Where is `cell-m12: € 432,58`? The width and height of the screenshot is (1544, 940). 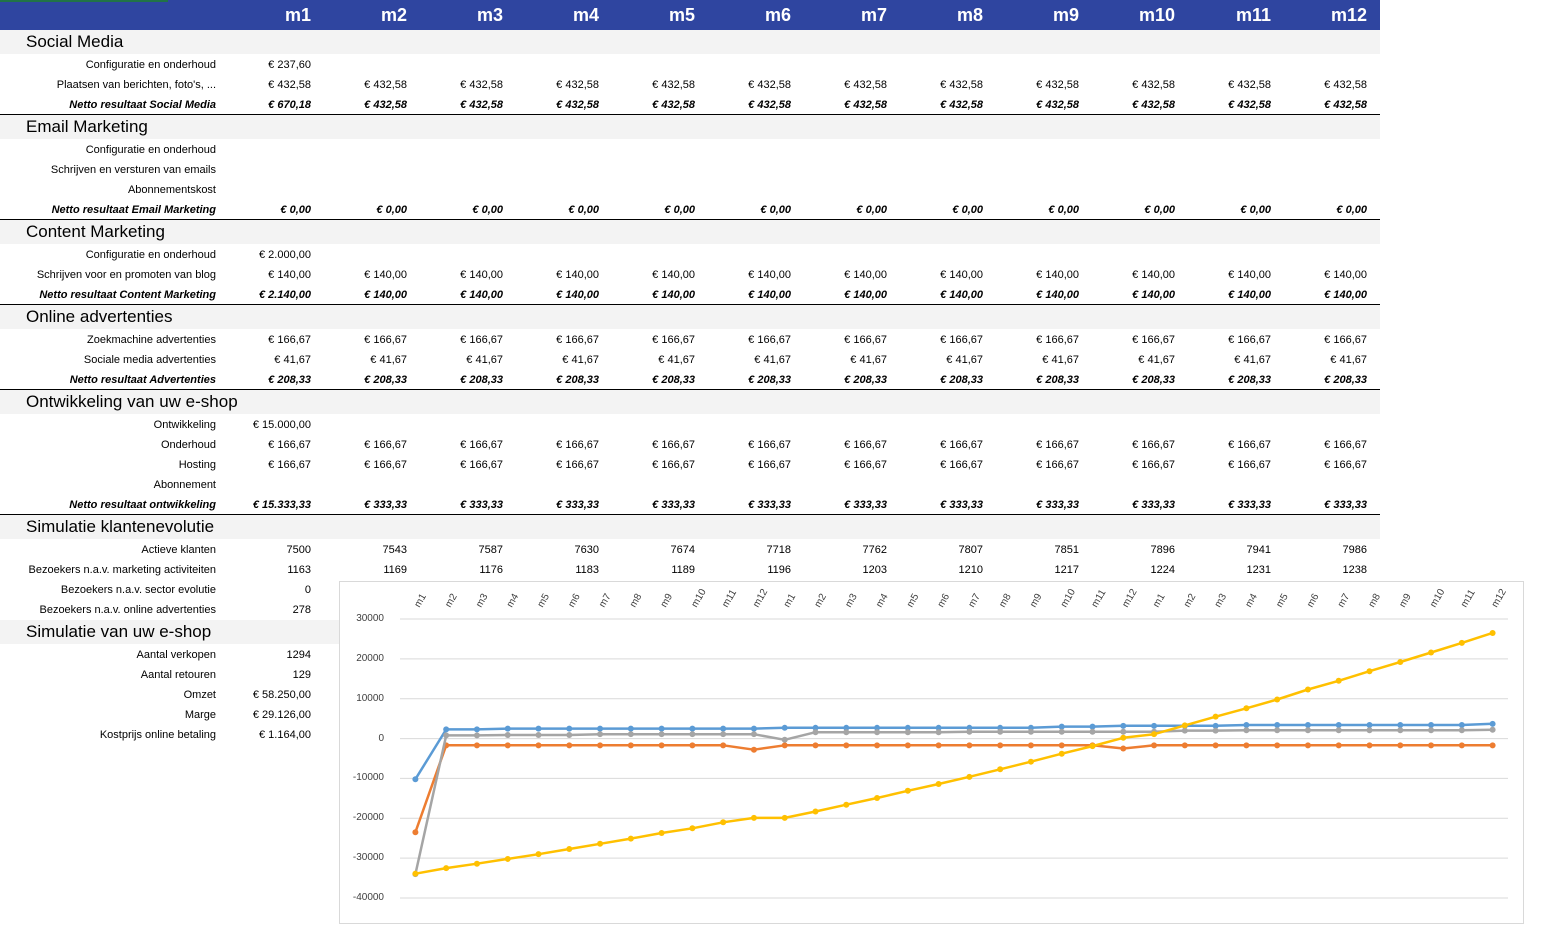
cell-m12: € 432,58 is located at coordinates (1345, 105).